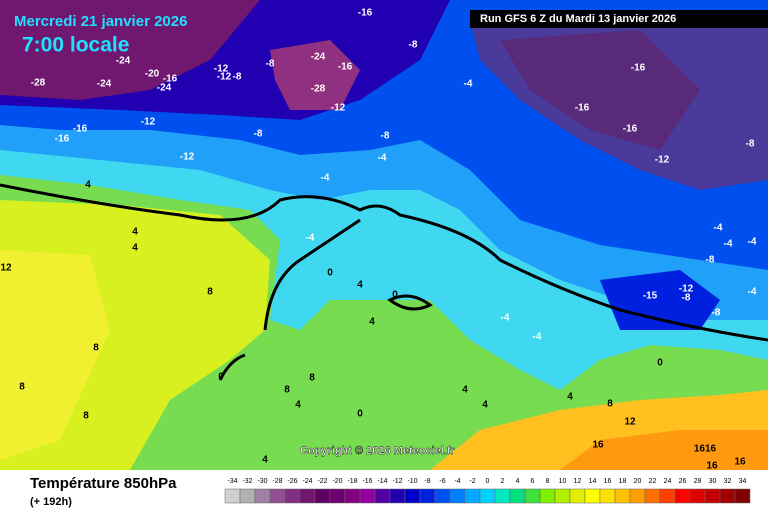  Describe the element at coordinates (442, 481) in the screenshot. I see `legend-label: -6` at that location.